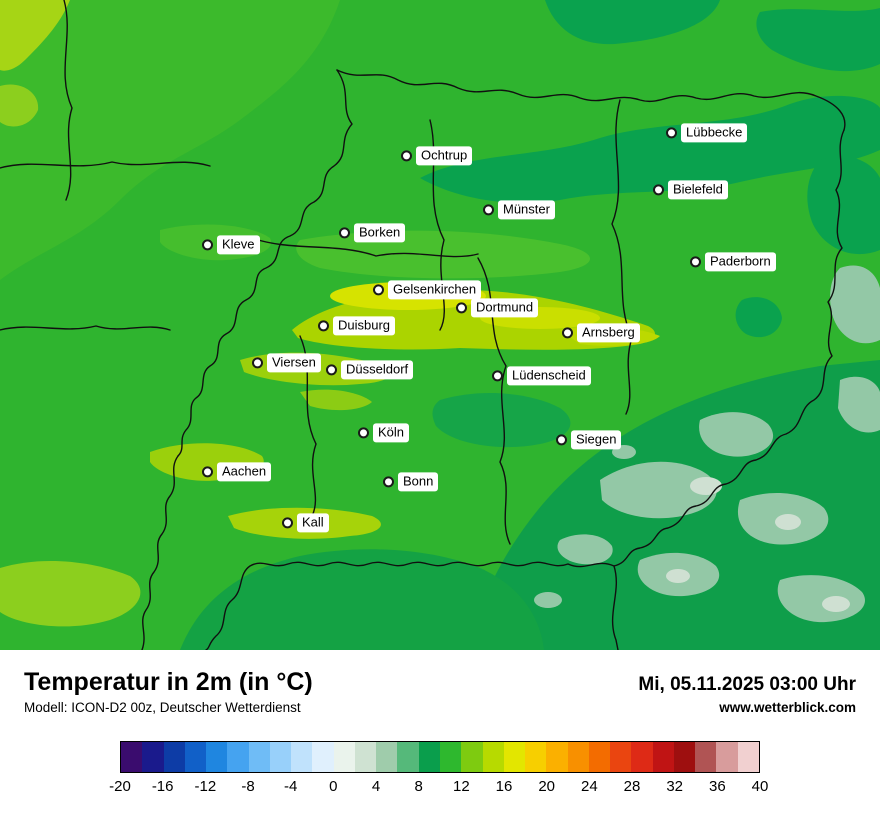 This screenshot has height=830, width=880. Describe the element at coordinates (674, 786) in the screenshot. I see `colorbar-tick-label: 32` at that location.